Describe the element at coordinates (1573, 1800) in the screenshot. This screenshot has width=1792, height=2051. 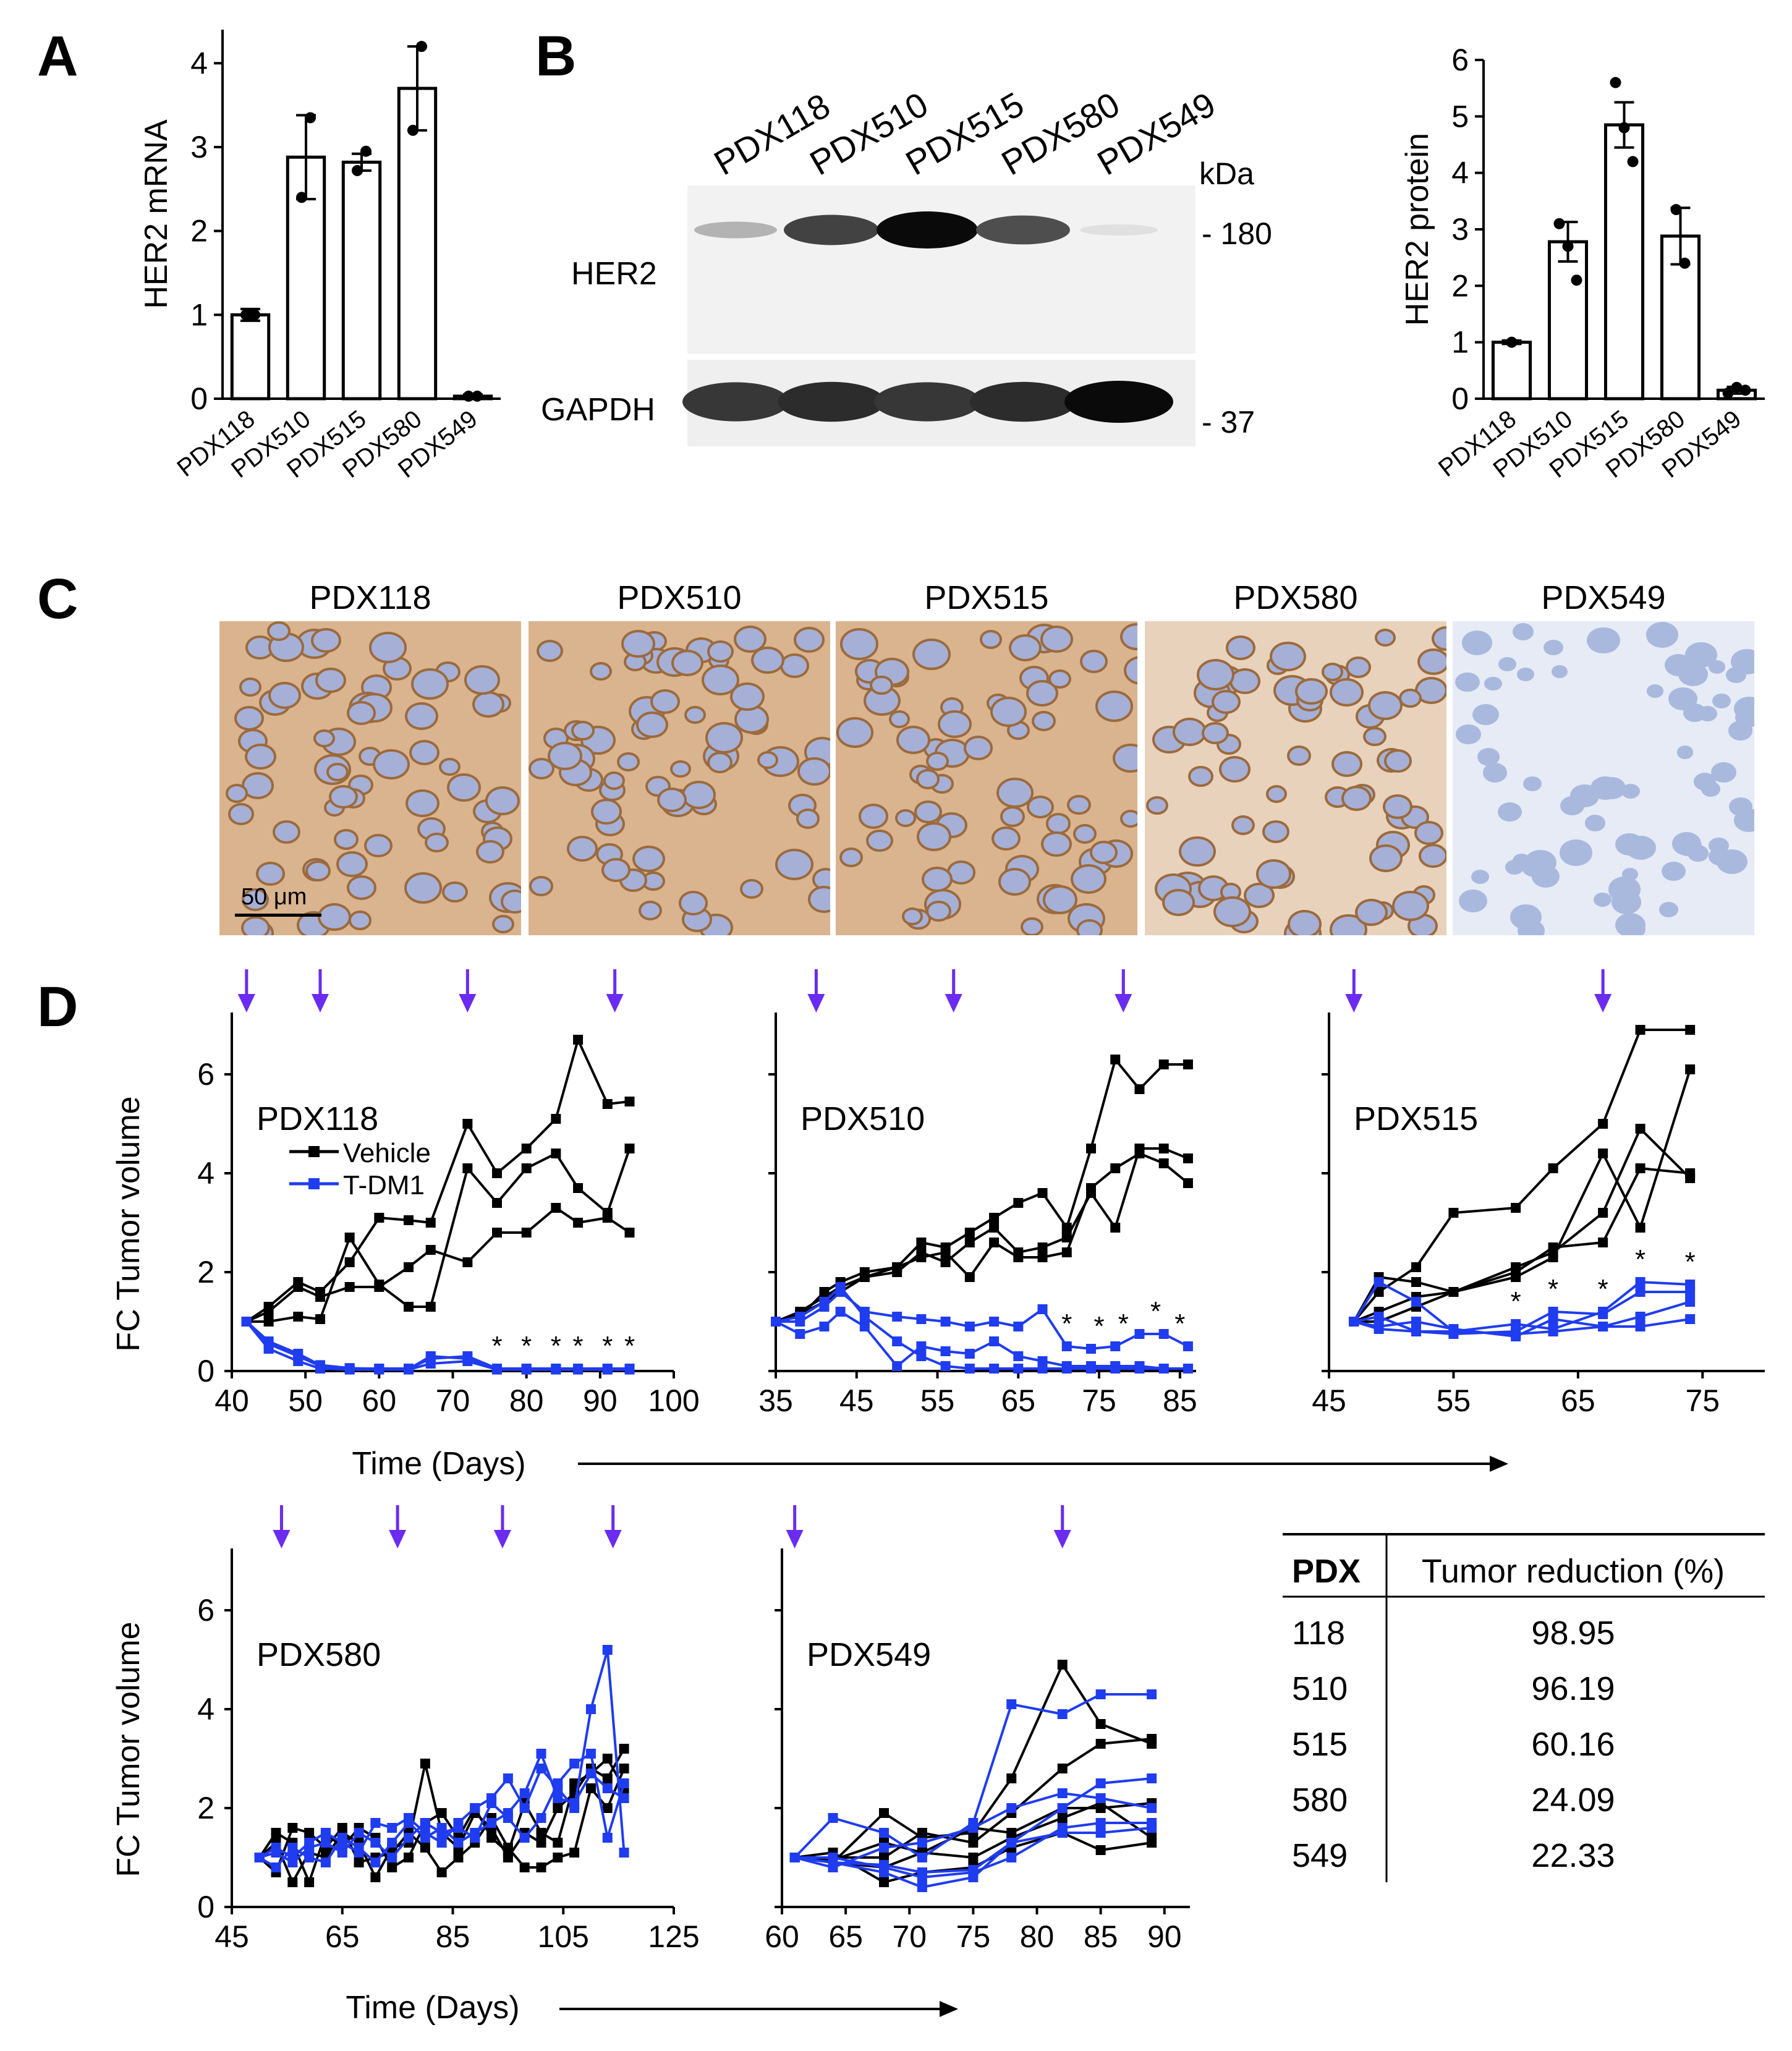
I see `table-cell-reduction: 24.09` at that location.